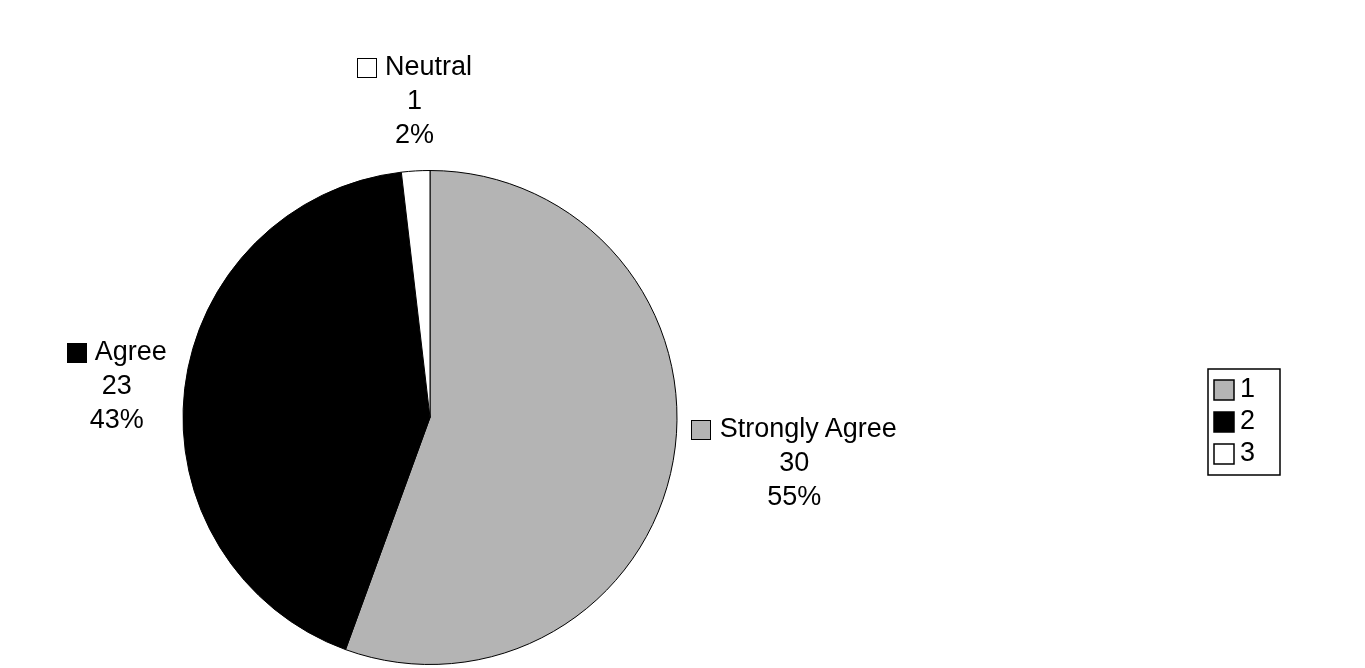 The height and width of the screenshot is (668, 1365). What do you see at coordinates (128, 385) in the screenshot?
I see `data-label: Agree 23 43%` at bounding box center [128, 385].